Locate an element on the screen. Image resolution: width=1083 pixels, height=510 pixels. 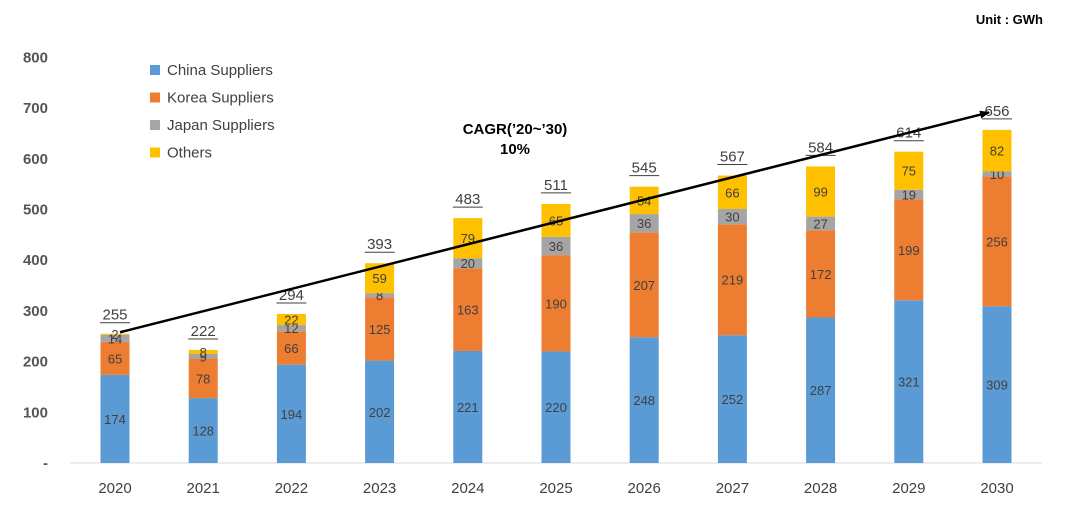
data-label: 27 is located at coordinates (820, 223).